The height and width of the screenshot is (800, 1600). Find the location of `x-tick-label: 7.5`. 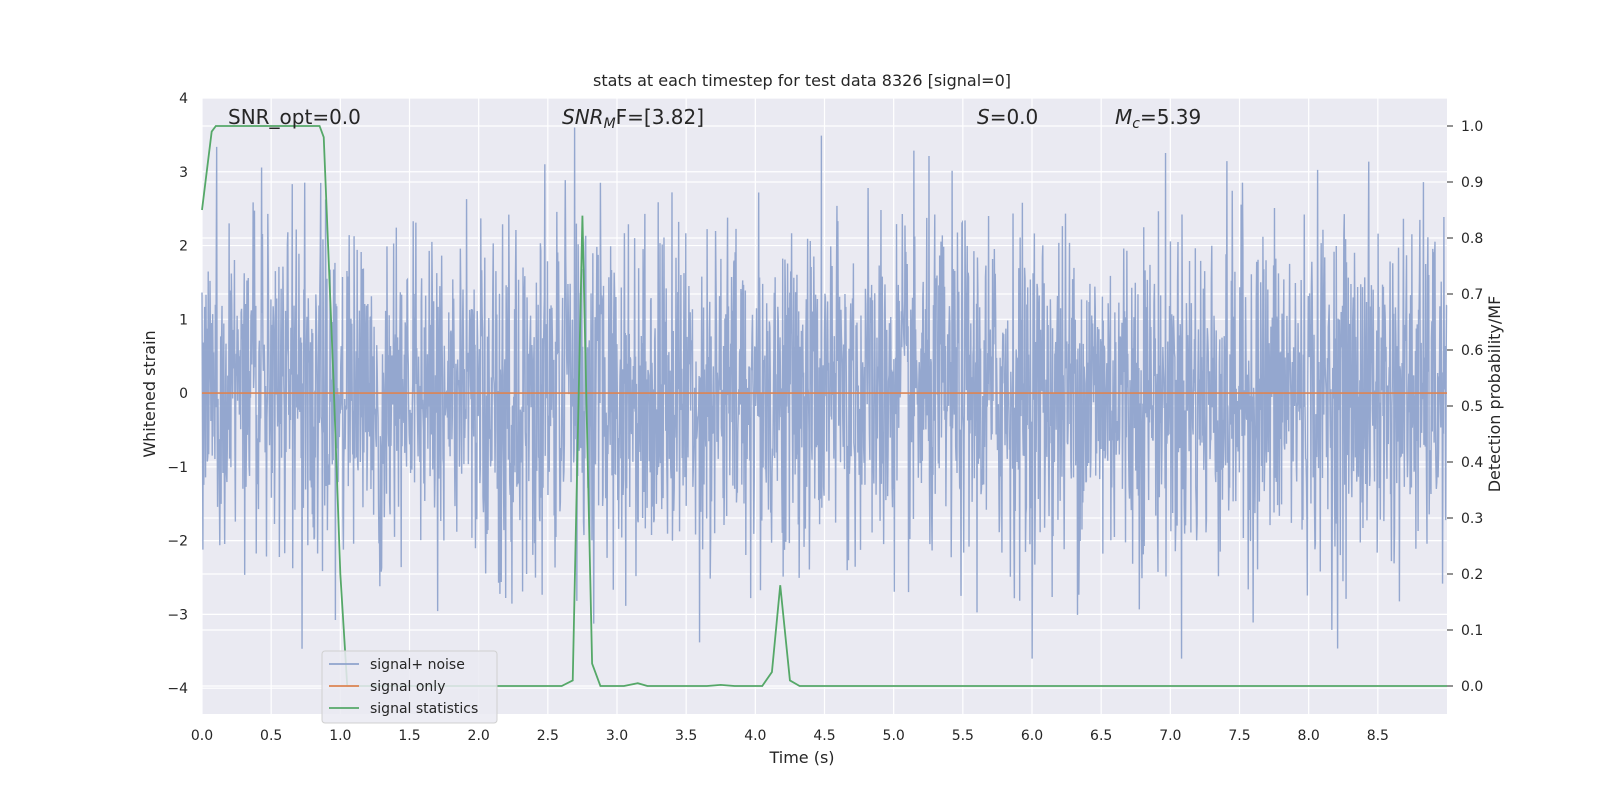

x-tick-label: 7.5 is located at coordinates (1239, 736).